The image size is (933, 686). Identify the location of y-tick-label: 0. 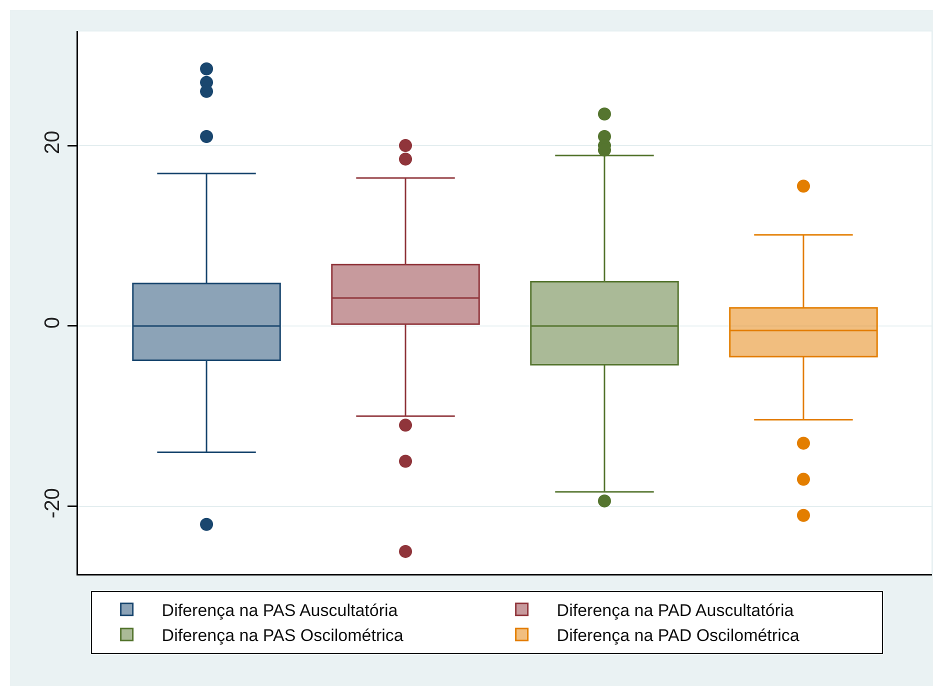
(52, 322).